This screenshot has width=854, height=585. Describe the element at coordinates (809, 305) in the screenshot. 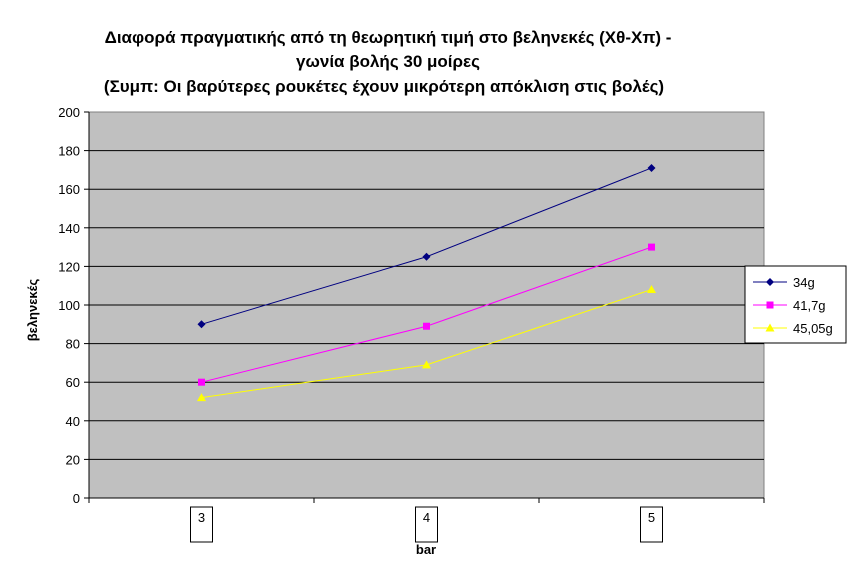

I see `legend-label: 41,7g` at that location.